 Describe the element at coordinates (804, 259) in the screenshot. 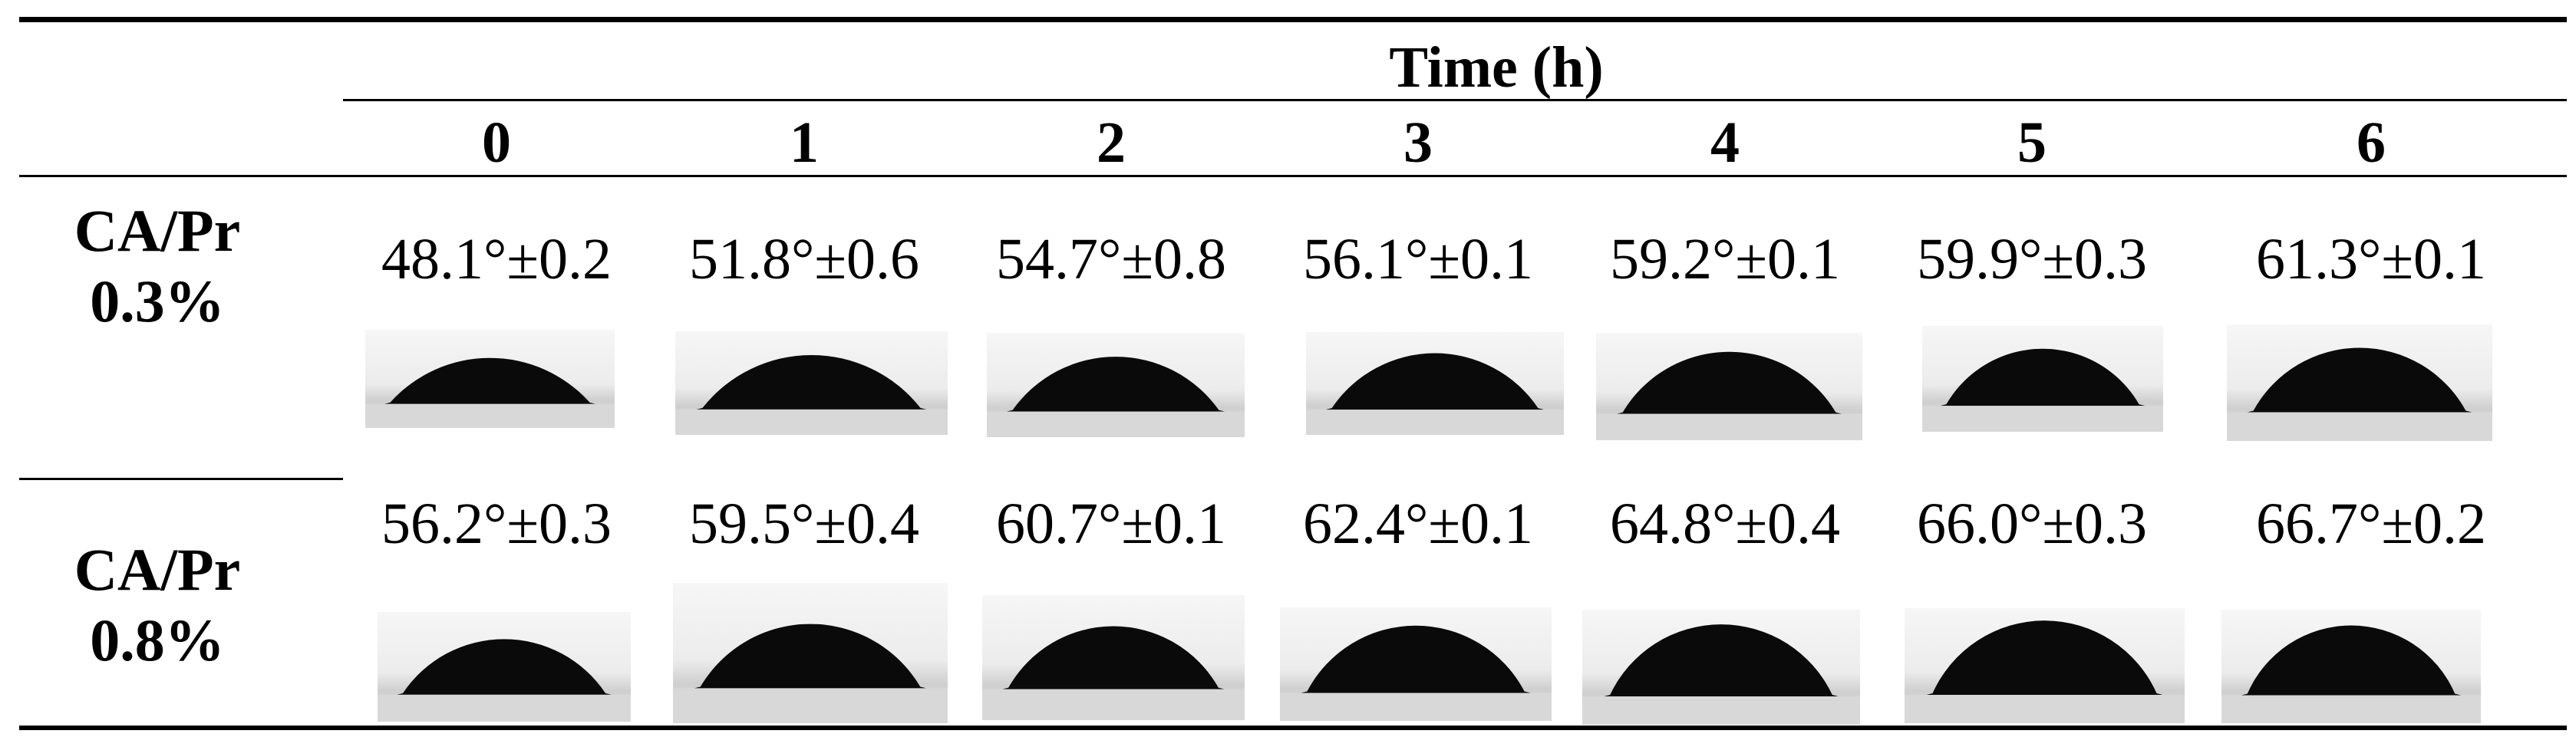

I see `contact-angle-value: 51.8°±0.6` at that location.